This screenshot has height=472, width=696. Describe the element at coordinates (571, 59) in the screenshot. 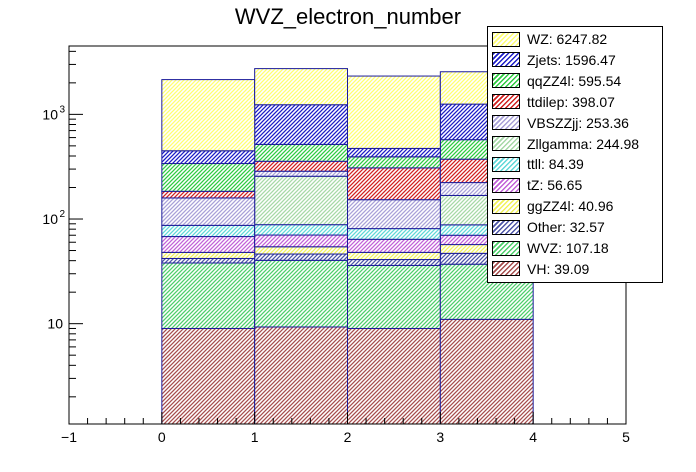

I see `legend-label: Zjets: 1596.47` at that location.